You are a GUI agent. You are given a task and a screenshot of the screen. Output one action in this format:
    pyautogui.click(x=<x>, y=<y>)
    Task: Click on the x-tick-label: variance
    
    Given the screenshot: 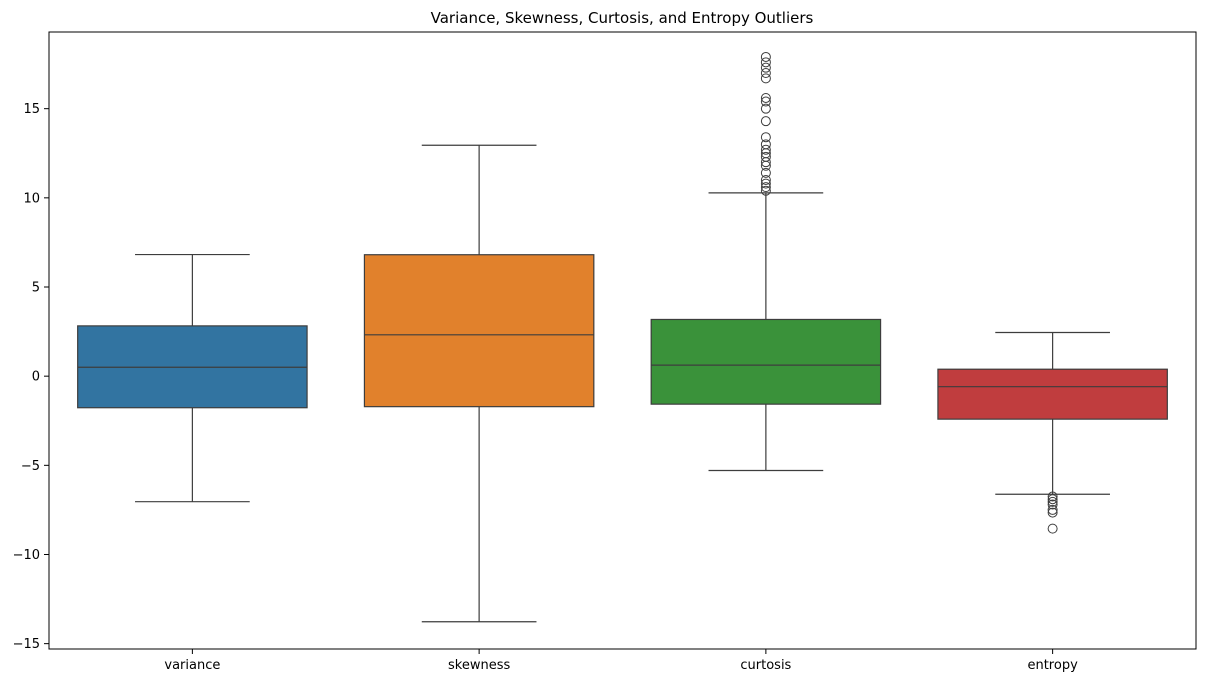 What is the action you would take?
    pyautogui.click(x=192, y=665)
    